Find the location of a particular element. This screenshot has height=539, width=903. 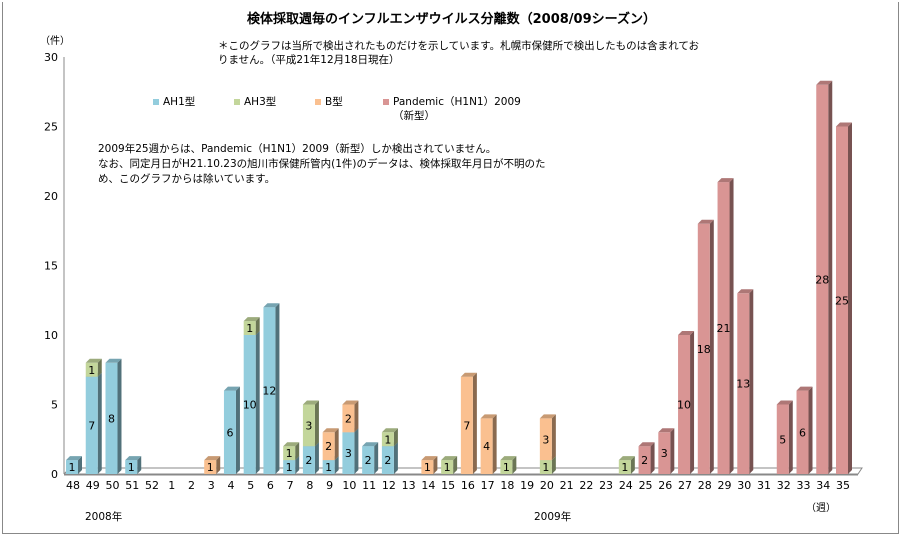

x-tick-label: 51 is located at coordinates (132, 485).